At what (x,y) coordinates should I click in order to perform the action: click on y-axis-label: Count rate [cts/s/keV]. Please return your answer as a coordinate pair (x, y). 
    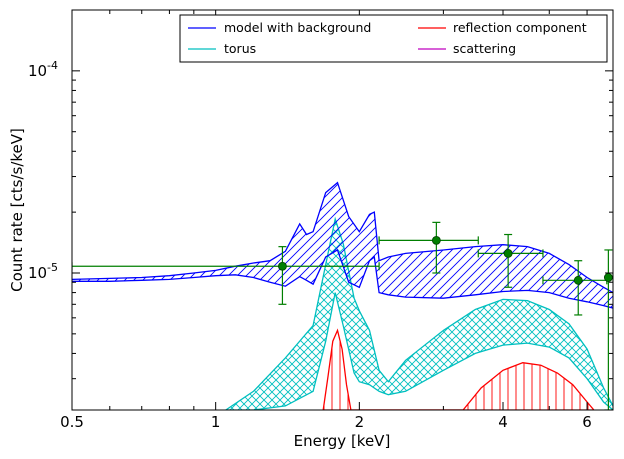
    Looking at the image, I should click on (17, 210).